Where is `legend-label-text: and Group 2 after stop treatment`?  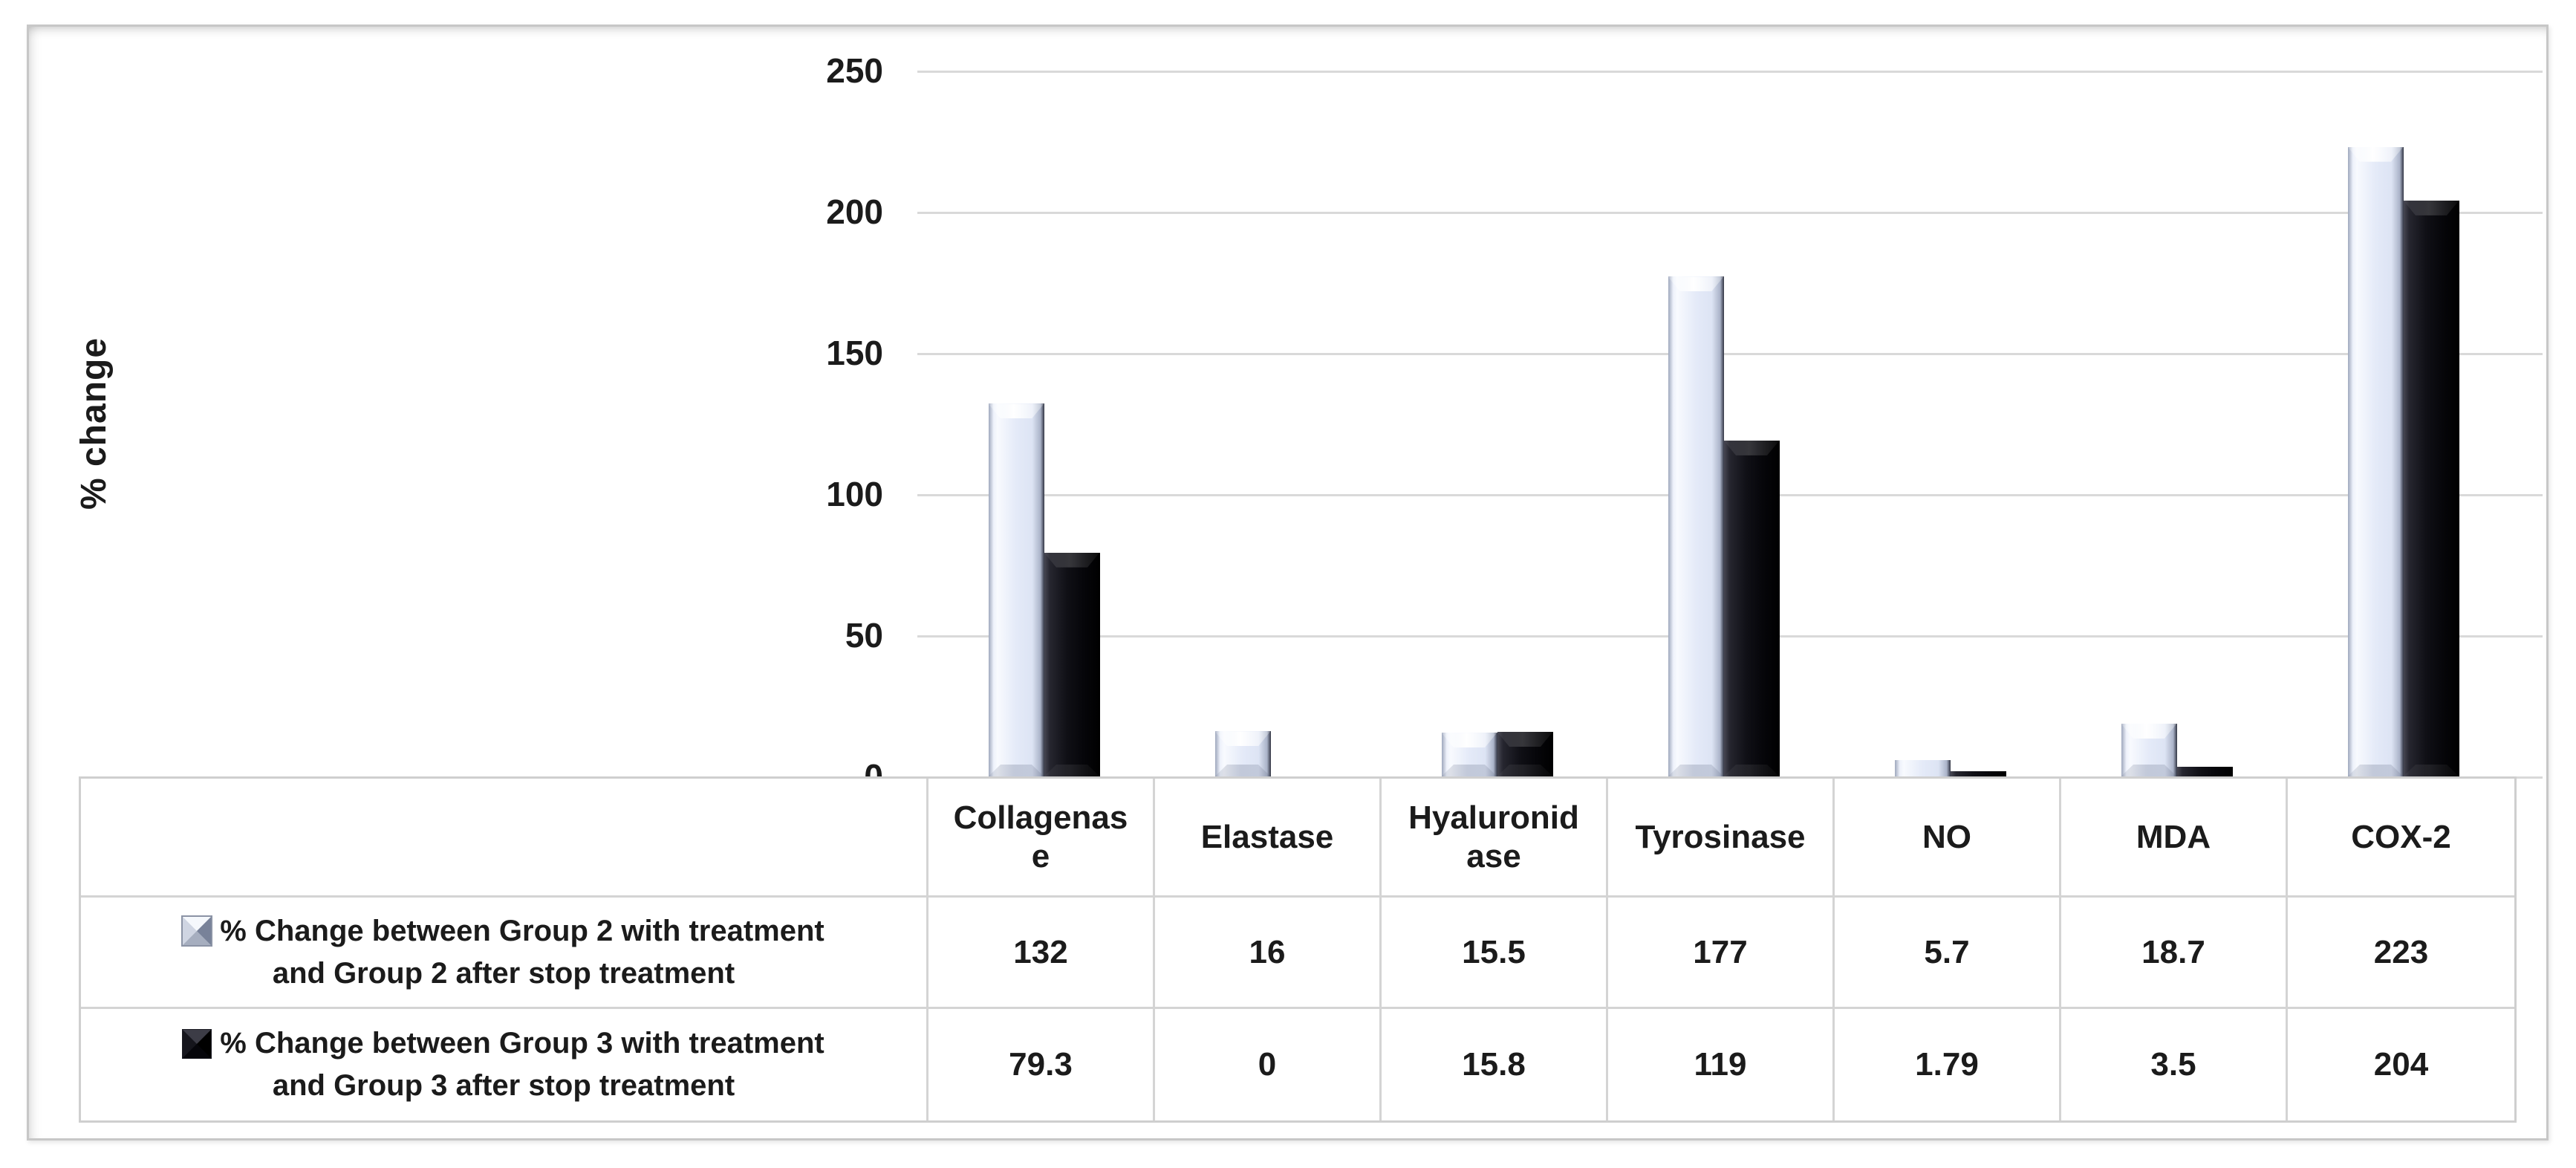 legend-label-text: and Group 2 after stop treatment is located at coordinates (503, 973).